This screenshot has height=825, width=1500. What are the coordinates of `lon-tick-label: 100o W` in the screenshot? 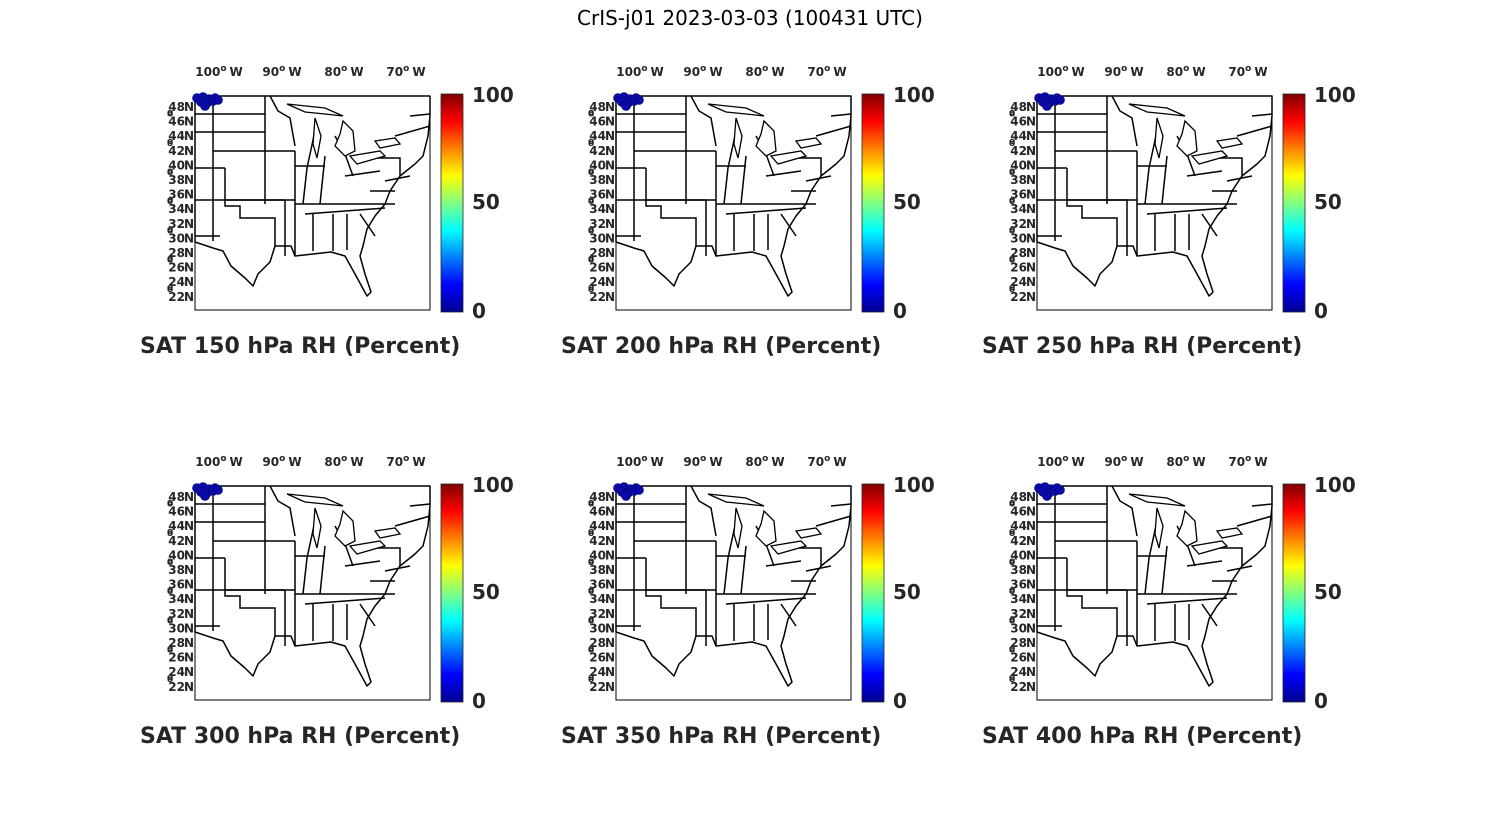 It's located at (1061, 71).